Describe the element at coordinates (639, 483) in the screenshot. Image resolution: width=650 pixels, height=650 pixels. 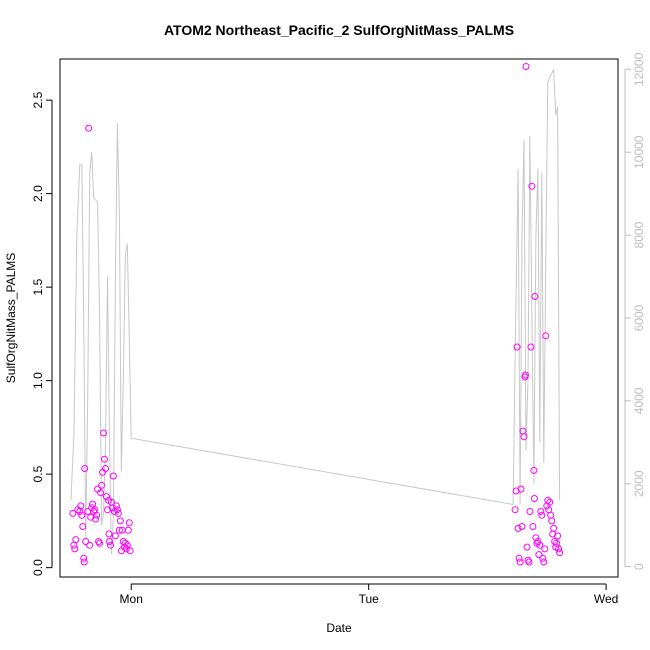
I see `y2-tick-label: 2000` at that location.